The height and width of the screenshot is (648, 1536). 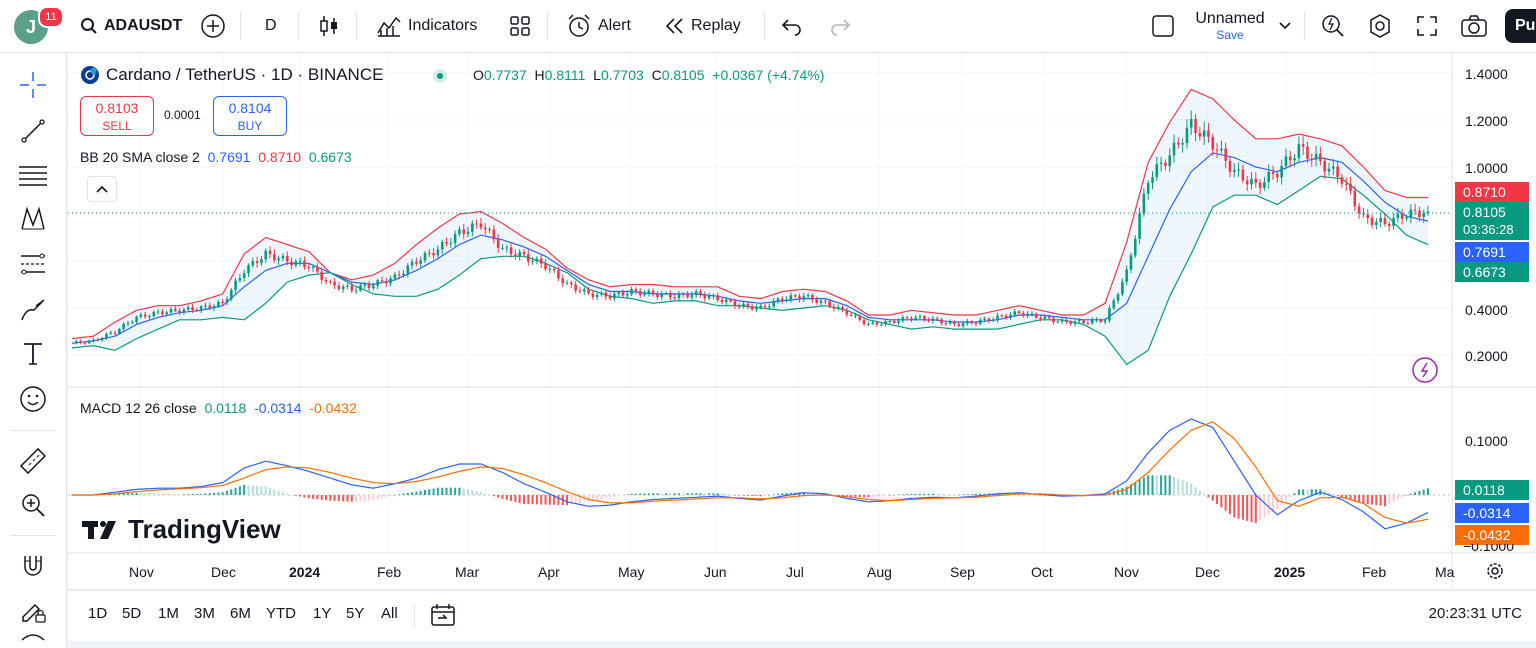 I want to click on replay-button: Replay, so click(x=703, y=26).